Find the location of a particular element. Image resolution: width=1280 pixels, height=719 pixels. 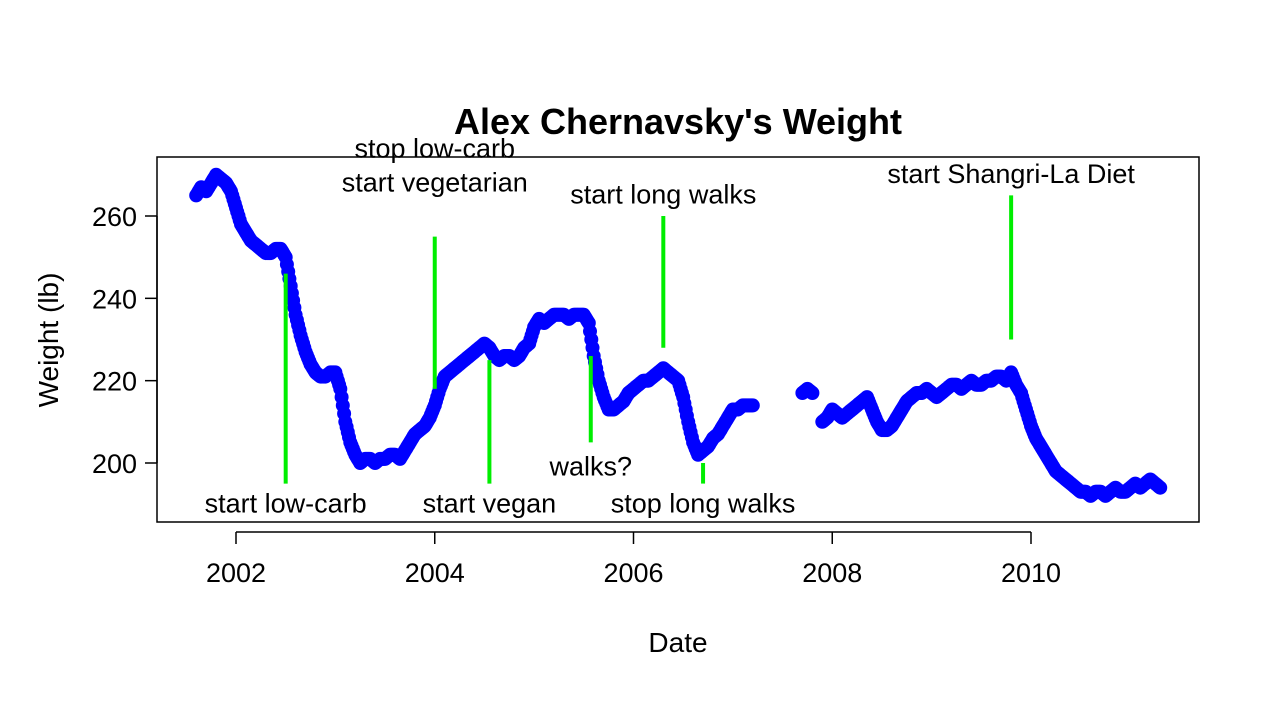

x-tick-label: 2006 is located at coordinates (633, 573).